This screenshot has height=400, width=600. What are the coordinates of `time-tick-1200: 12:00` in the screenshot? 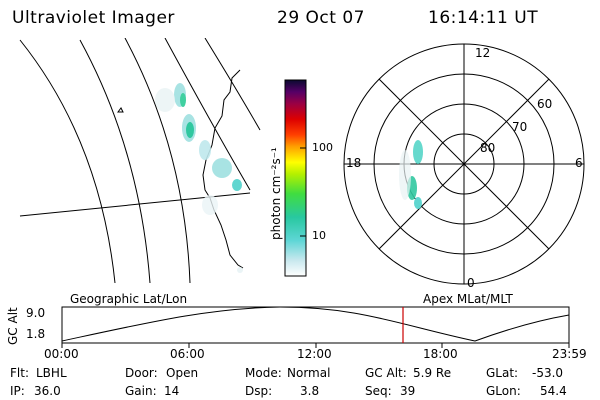 It's located at (314, 354).